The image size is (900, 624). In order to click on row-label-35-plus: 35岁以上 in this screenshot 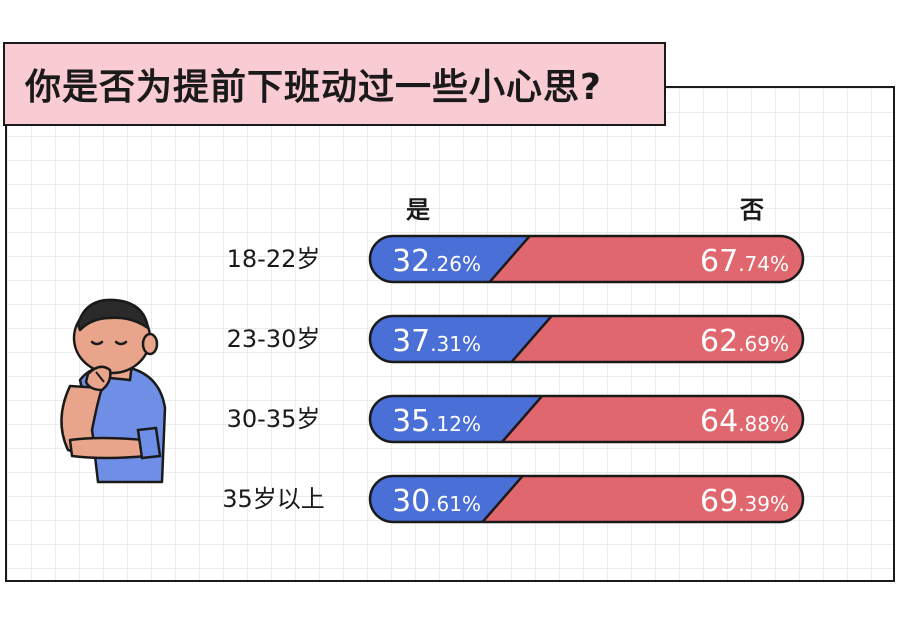, I will do `click(273, 499)`.